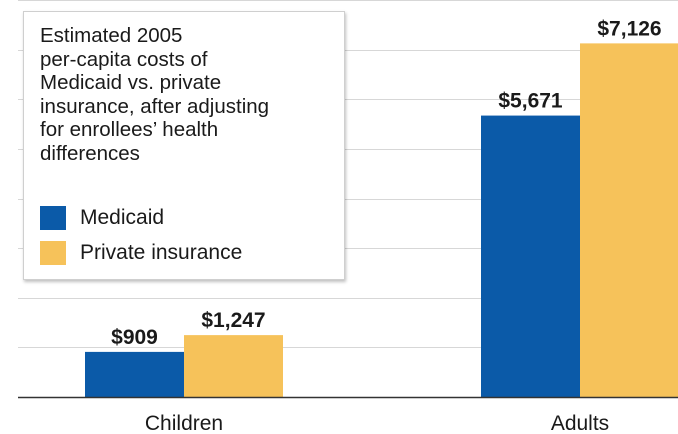 The height and width of the screenshot is (434, 678). I want to click on data-label-private-insurance-children: $1,247, so click(233, 320).